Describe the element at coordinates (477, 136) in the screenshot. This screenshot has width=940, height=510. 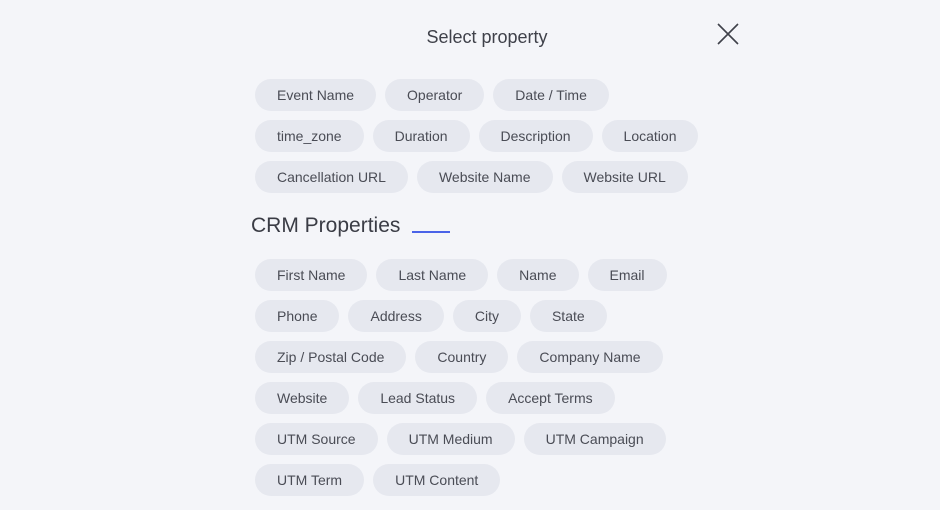
I see `chip-row: time_zone Duration Description Location` at that location.